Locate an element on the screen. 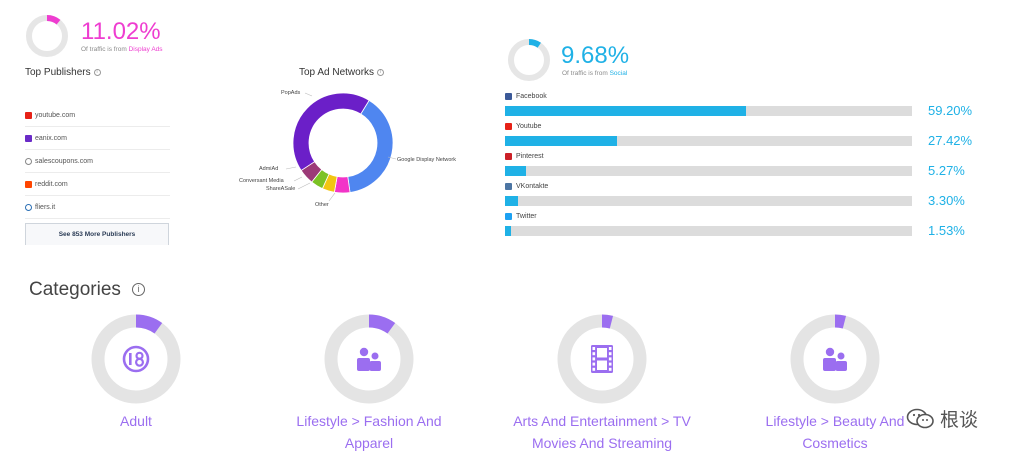 The height and width of the screenshot is (467, 1027). ad-network-label-admiad: AdmiAd is located at coordinates (269, 169).